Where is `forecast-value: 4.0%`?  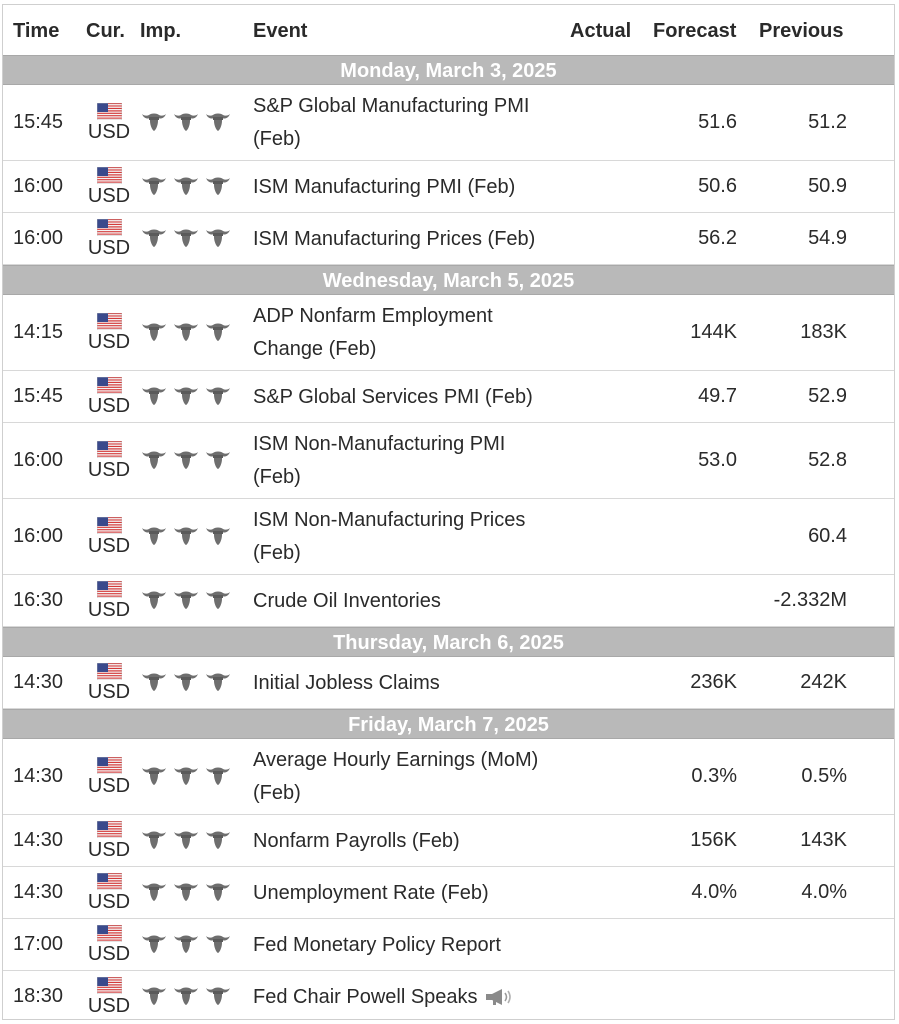 forecast-value: 4.0% is located at coordinates (714, 892).